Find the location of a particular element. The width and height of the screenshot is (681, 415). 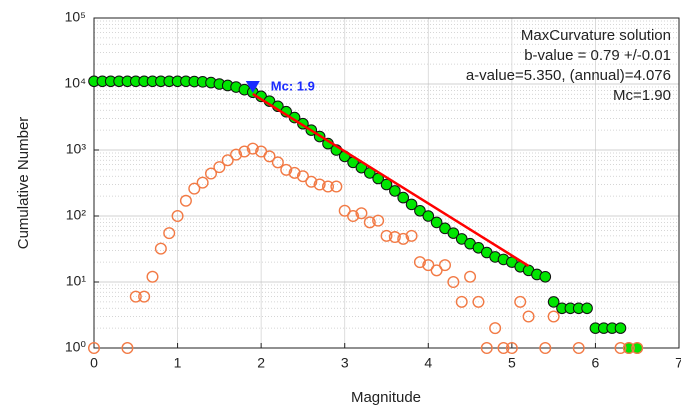

annotation: Mc=1.90 is located at coordinates (642, 95).